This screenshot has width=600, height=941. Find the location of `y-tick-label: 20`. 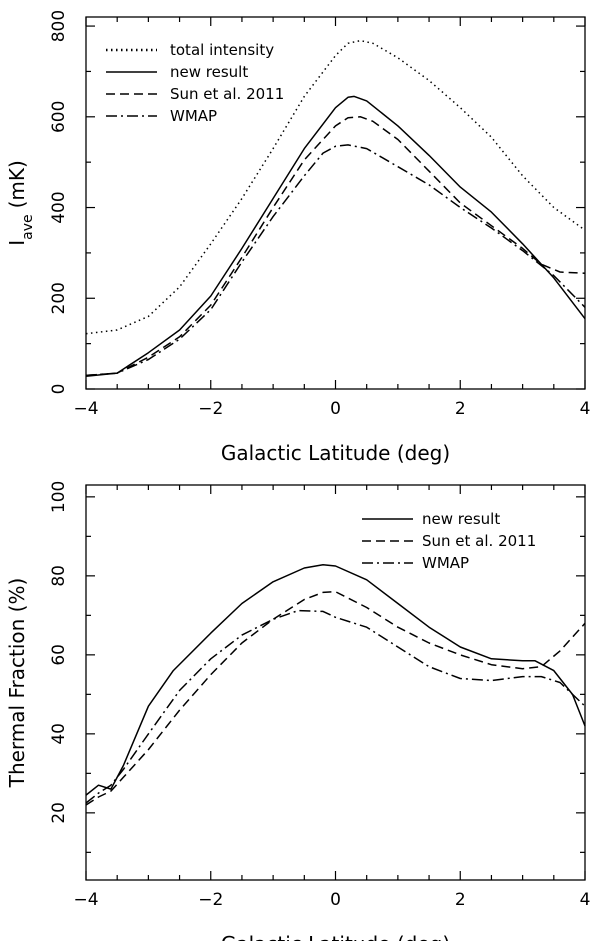

y-tick-label: 20 is located at coordinates (59, 813).